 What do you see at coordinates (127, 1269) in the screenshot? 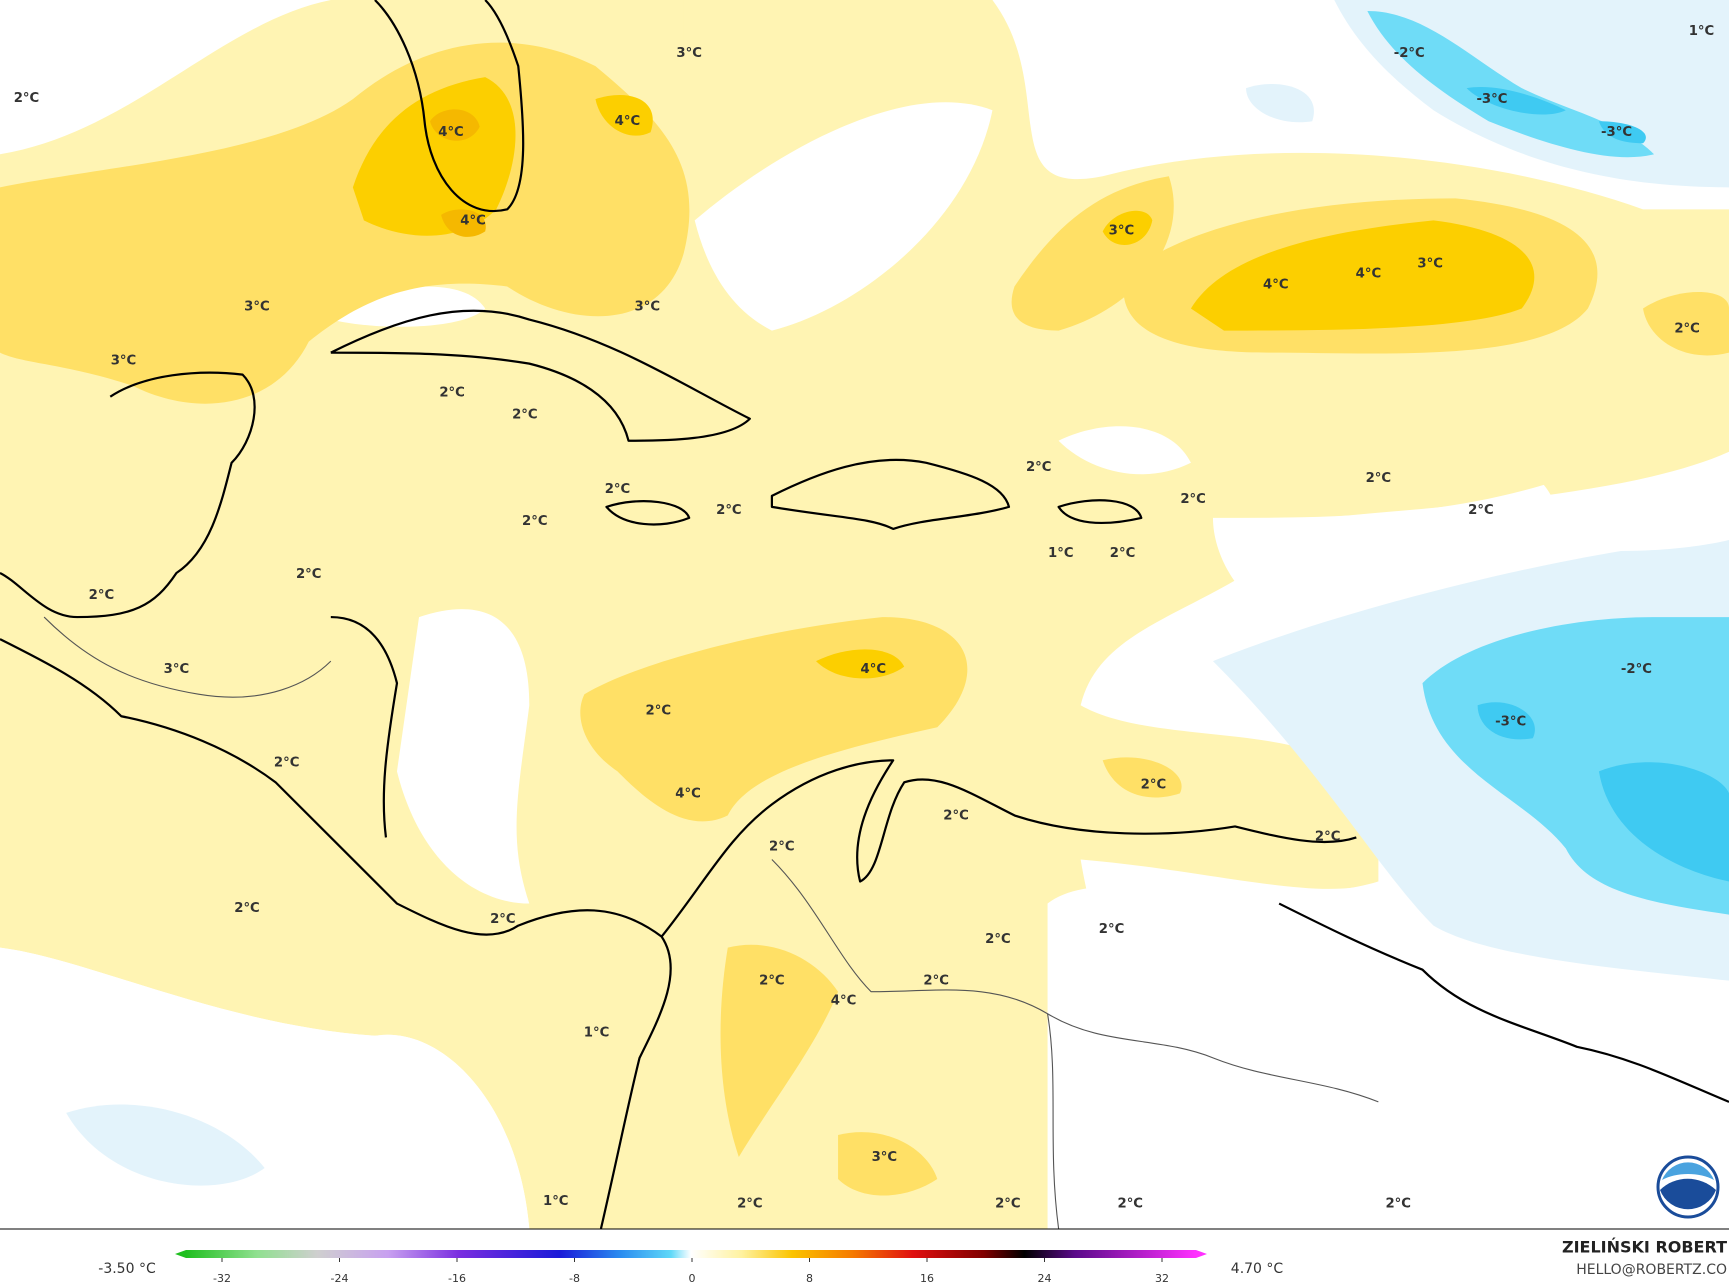
I see `legend-min-label: -3.50 °C` at bounding box center [127, 1269].